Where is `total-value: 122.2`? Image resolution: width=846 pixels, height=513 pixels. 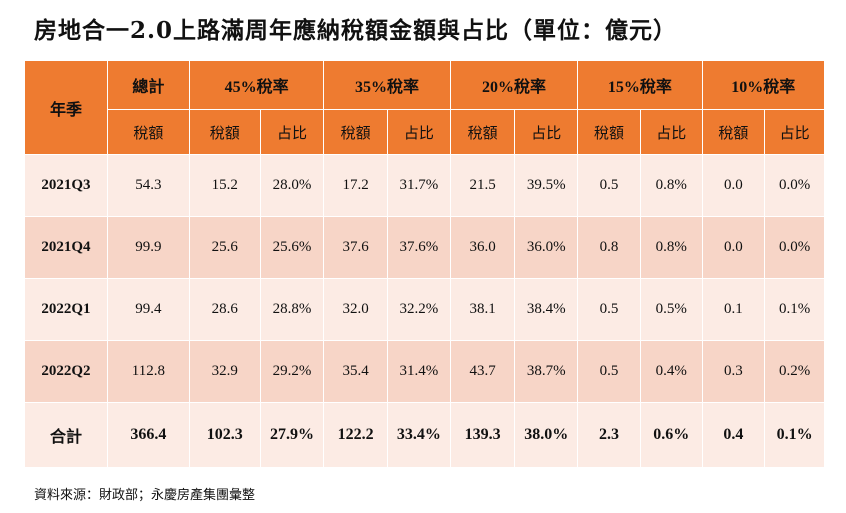
total-value: 122.2 is located at coordinates (356, 435).